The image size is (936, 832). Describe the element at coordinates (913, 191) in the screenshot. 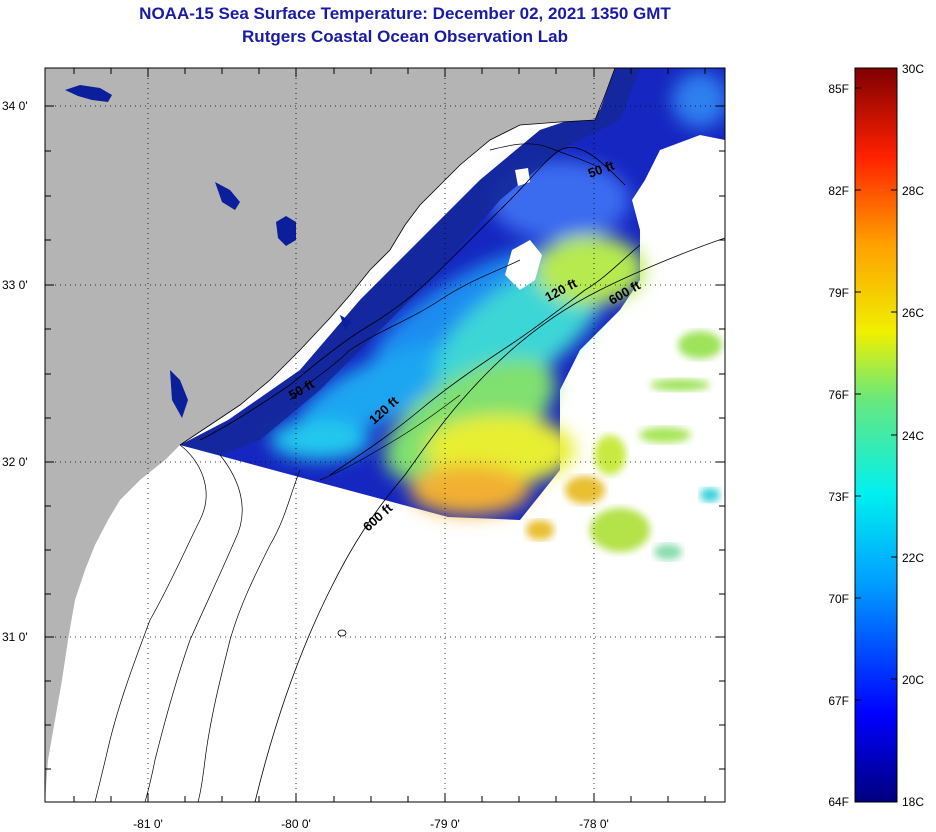

I see `cb-label-28c: 28C` at that location.